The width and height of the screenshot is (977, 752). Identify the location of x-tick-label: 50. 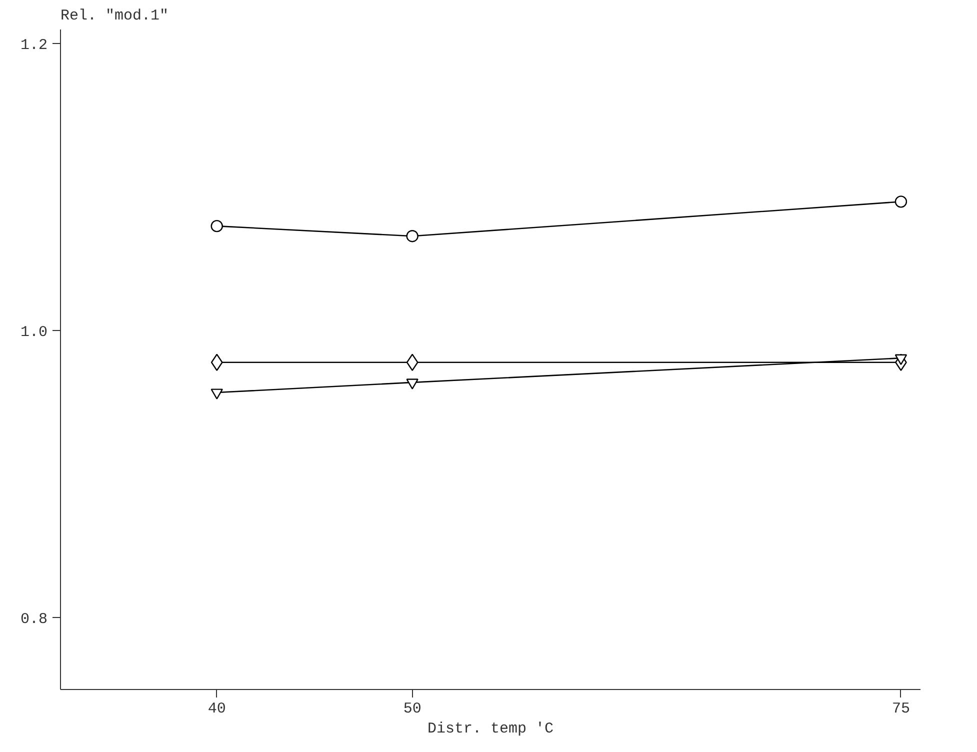
(412, 709).